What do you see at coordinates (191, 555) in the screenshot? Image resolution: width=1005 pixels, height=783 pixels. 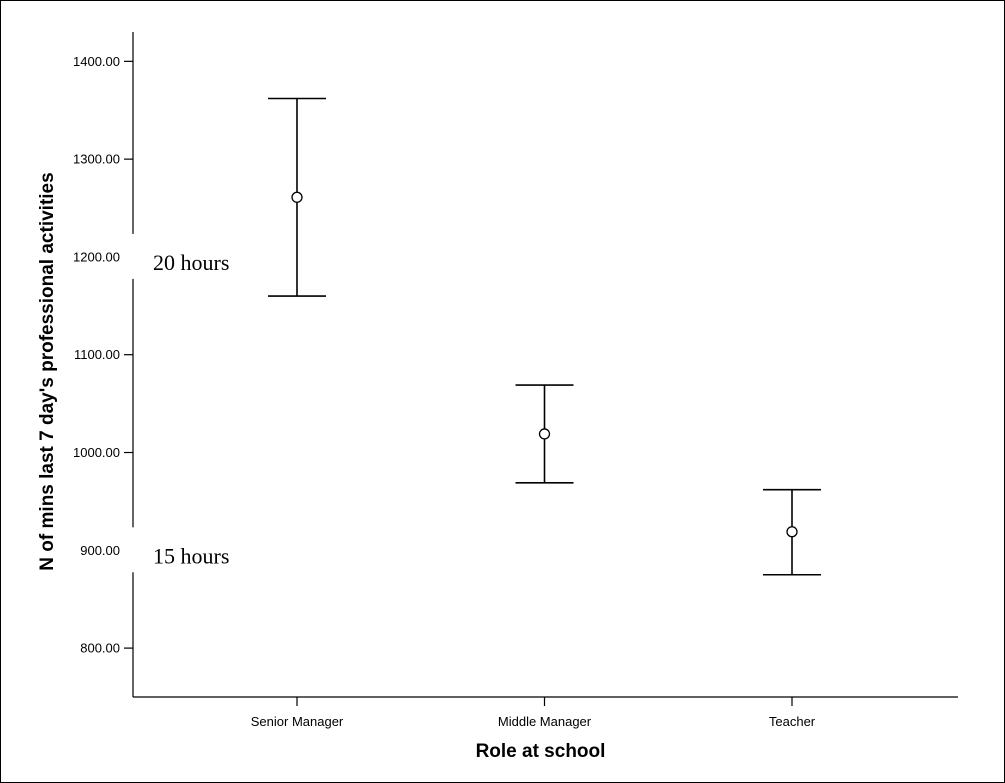 I see `annotation-text: 15 hours` at bounding box center [191, 555].